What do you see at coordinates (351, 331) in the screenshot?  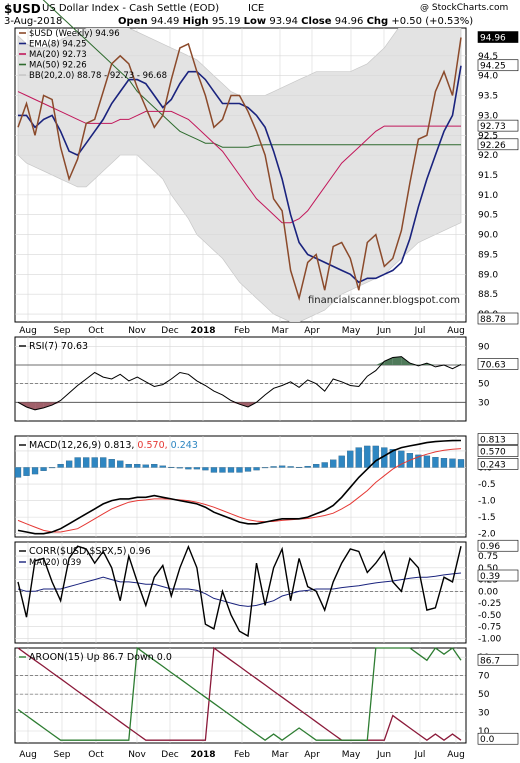 I see `x-tick-label-top: May` at bounding box center [351, 331].